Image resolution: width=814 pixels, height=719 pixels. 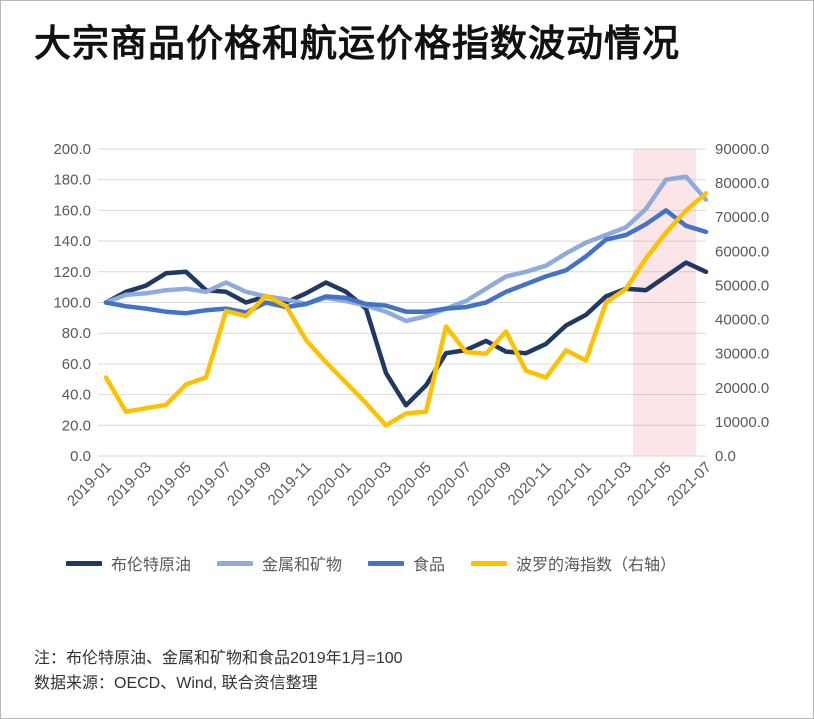 I want to click on legend-item-metals: 金属和矿物, so click(x=279, y=563).